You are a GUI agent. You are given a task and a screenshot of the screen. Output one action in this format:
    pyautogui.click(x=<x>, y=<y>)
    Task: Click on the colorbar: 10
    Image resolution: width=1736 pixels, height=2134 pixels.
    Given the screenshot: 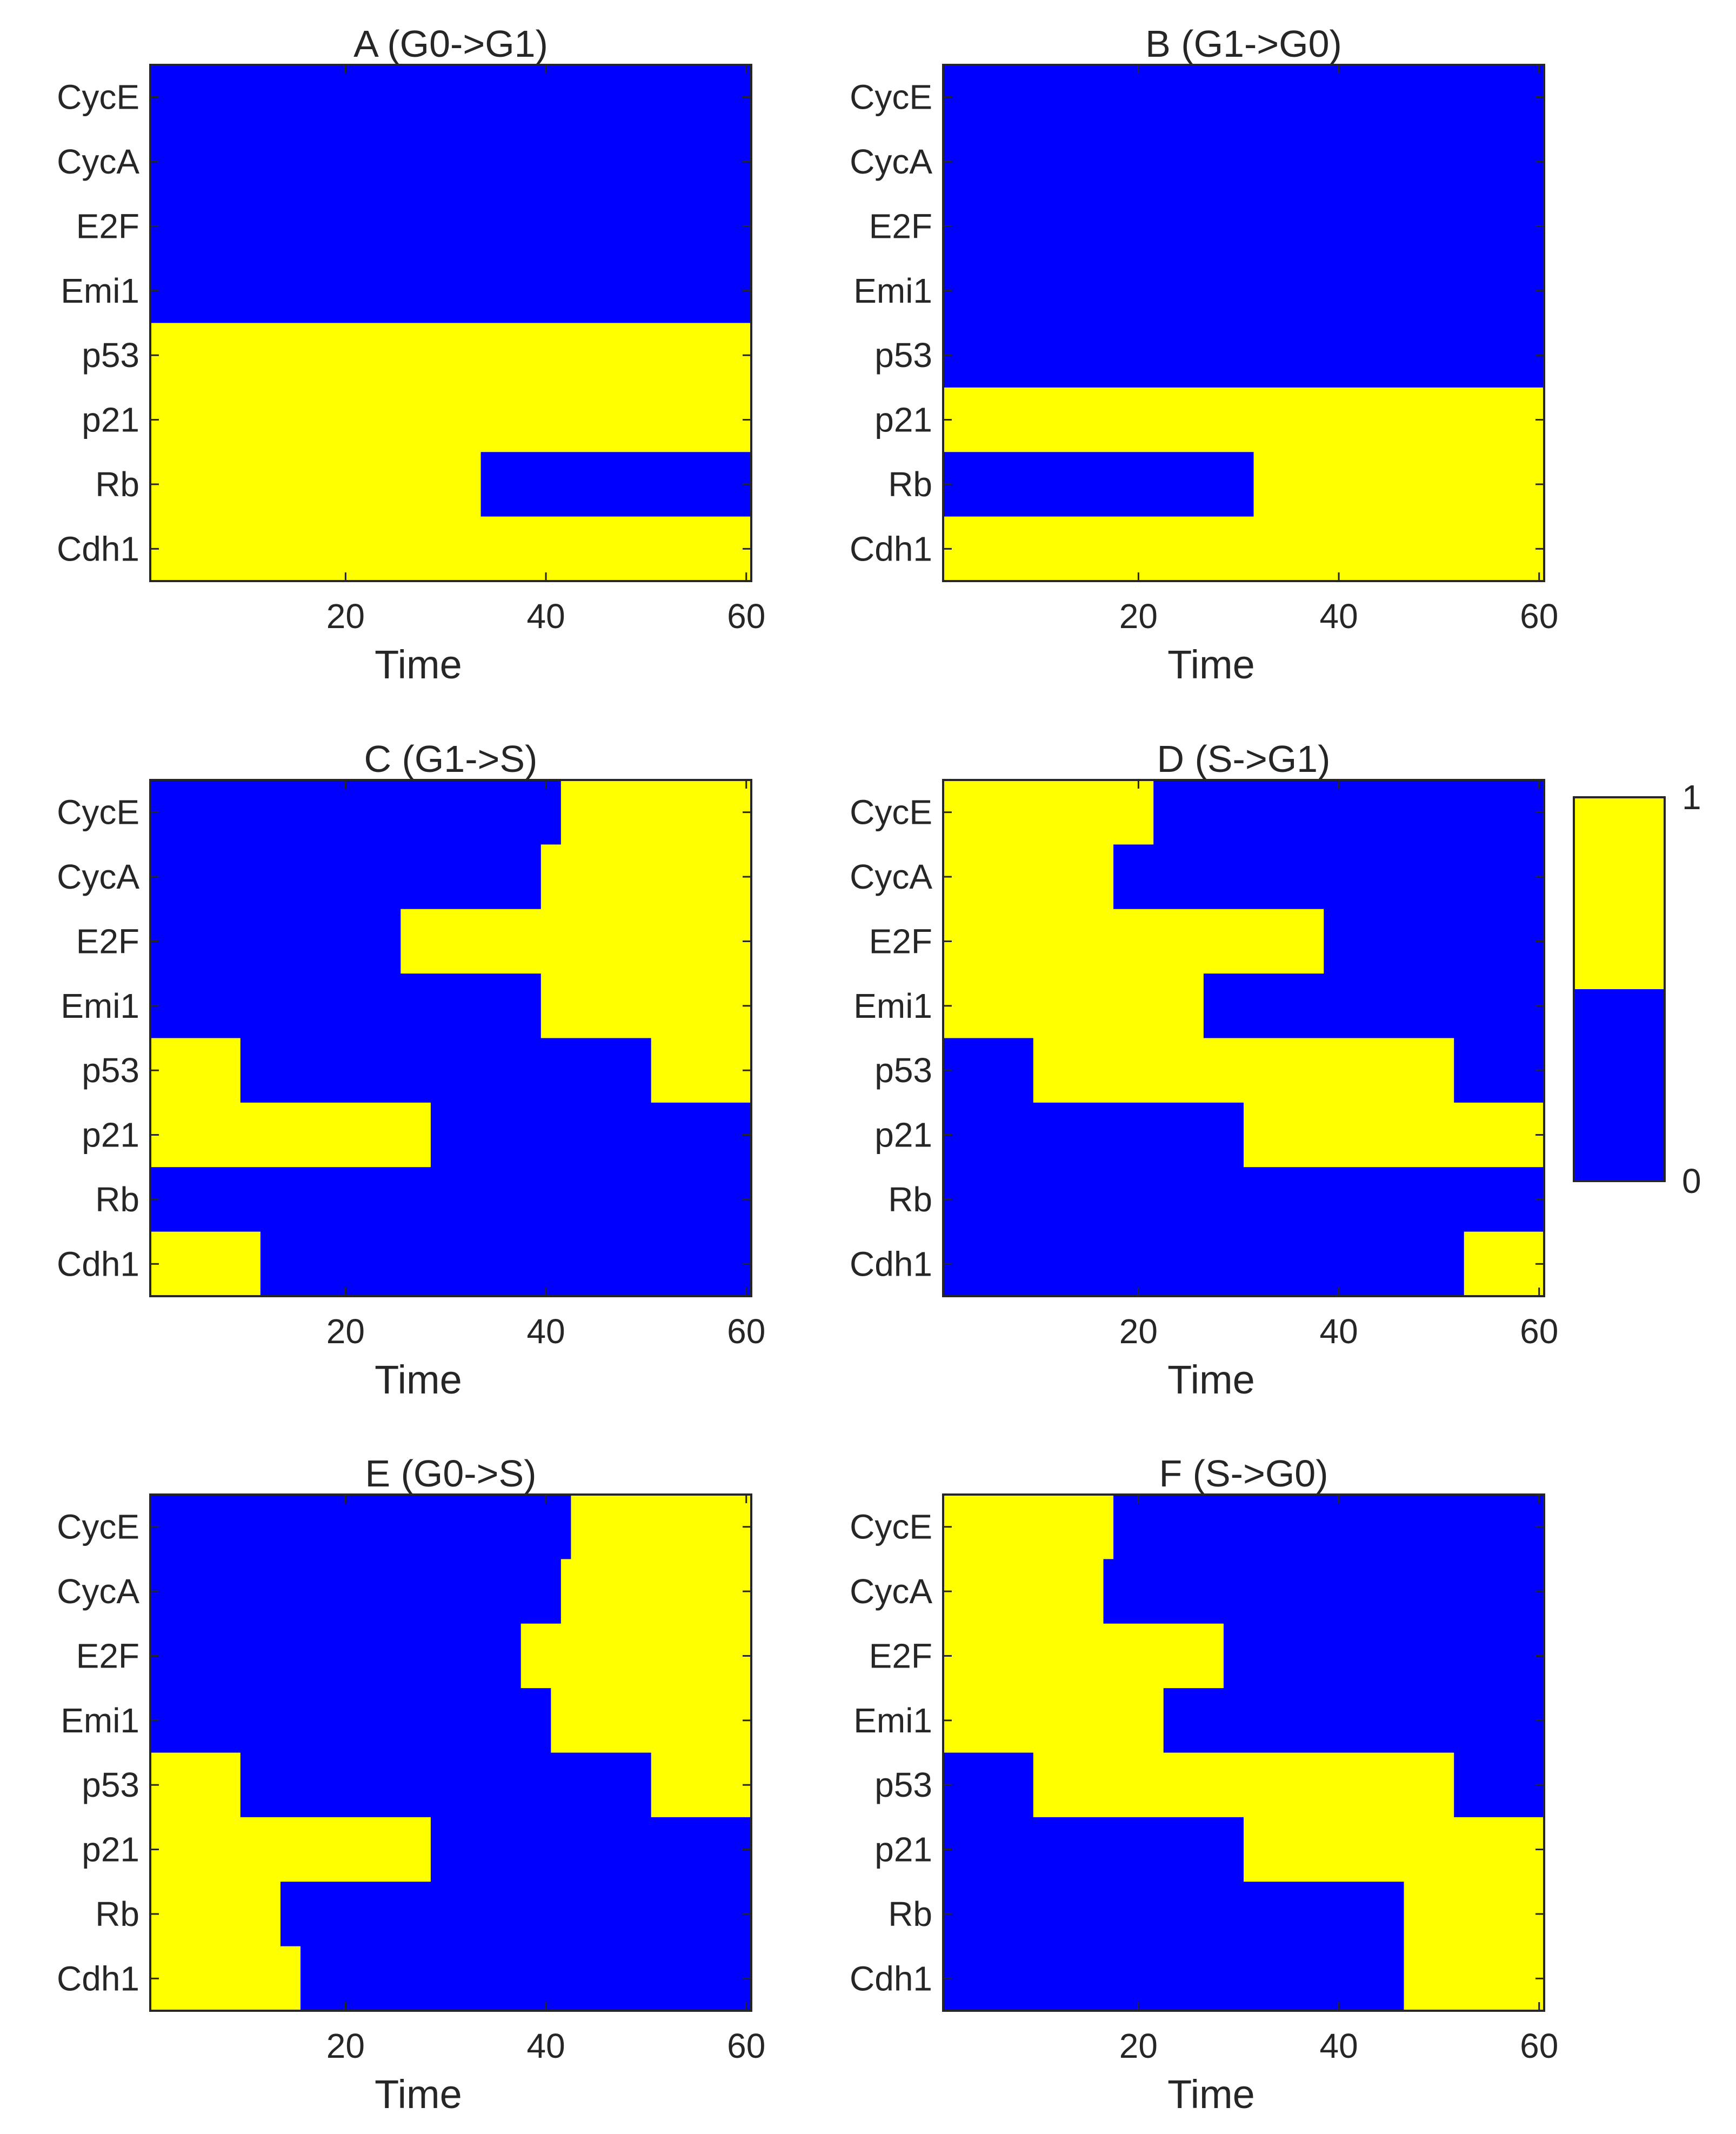 What is the action you would take?
    pyautogui.click(x=1637, y=989)
    